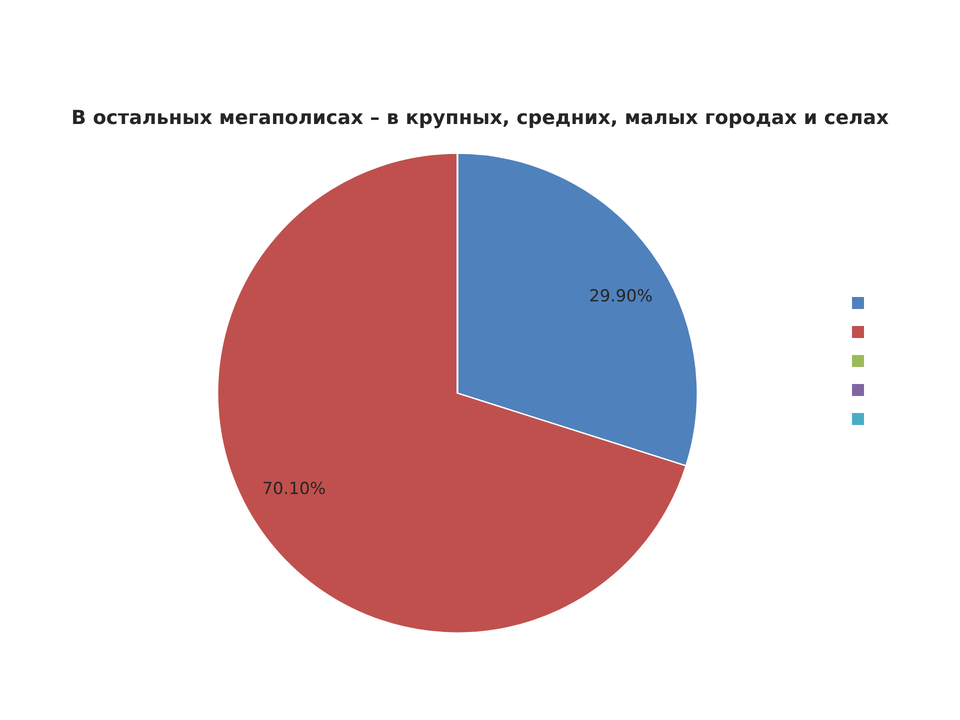 The image size is (960, 720). Describe the element at coordinates (621, 295) in the screenshot. I see `data-label: 29.90%` at that location.